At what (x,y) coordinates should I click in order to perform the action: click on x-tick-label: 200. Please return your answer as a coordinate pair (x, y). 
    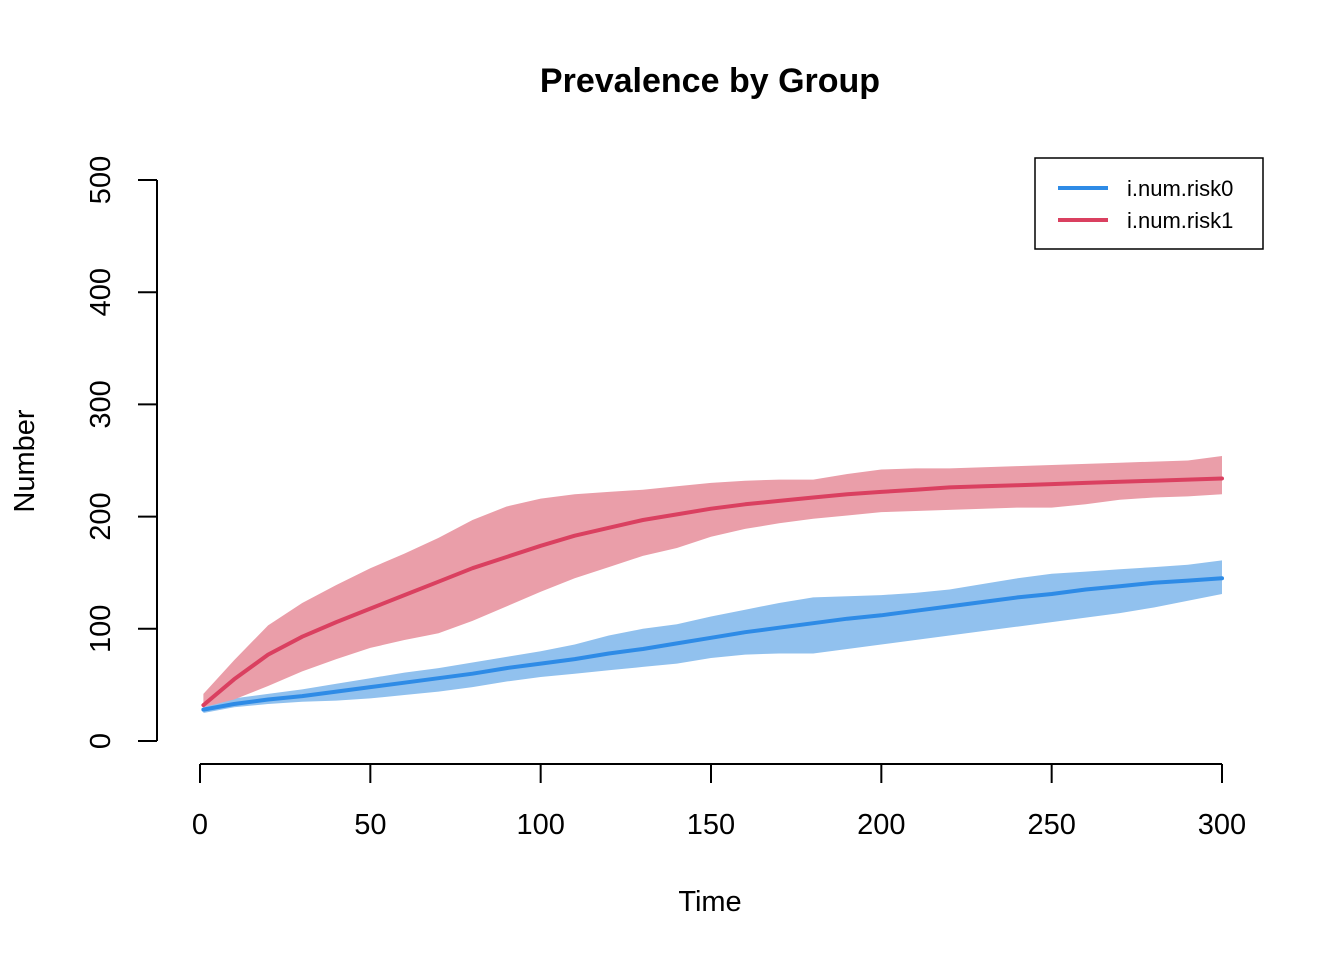
    Looking at the image, I should click on (881, 825).